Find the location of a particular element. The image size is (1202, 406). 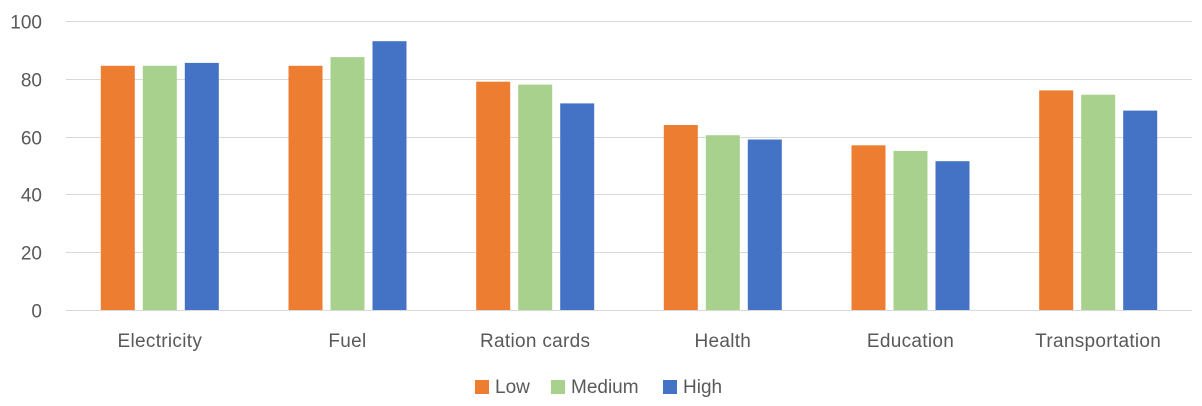

legend-label-low: Low is located at coordinates (512, 387).